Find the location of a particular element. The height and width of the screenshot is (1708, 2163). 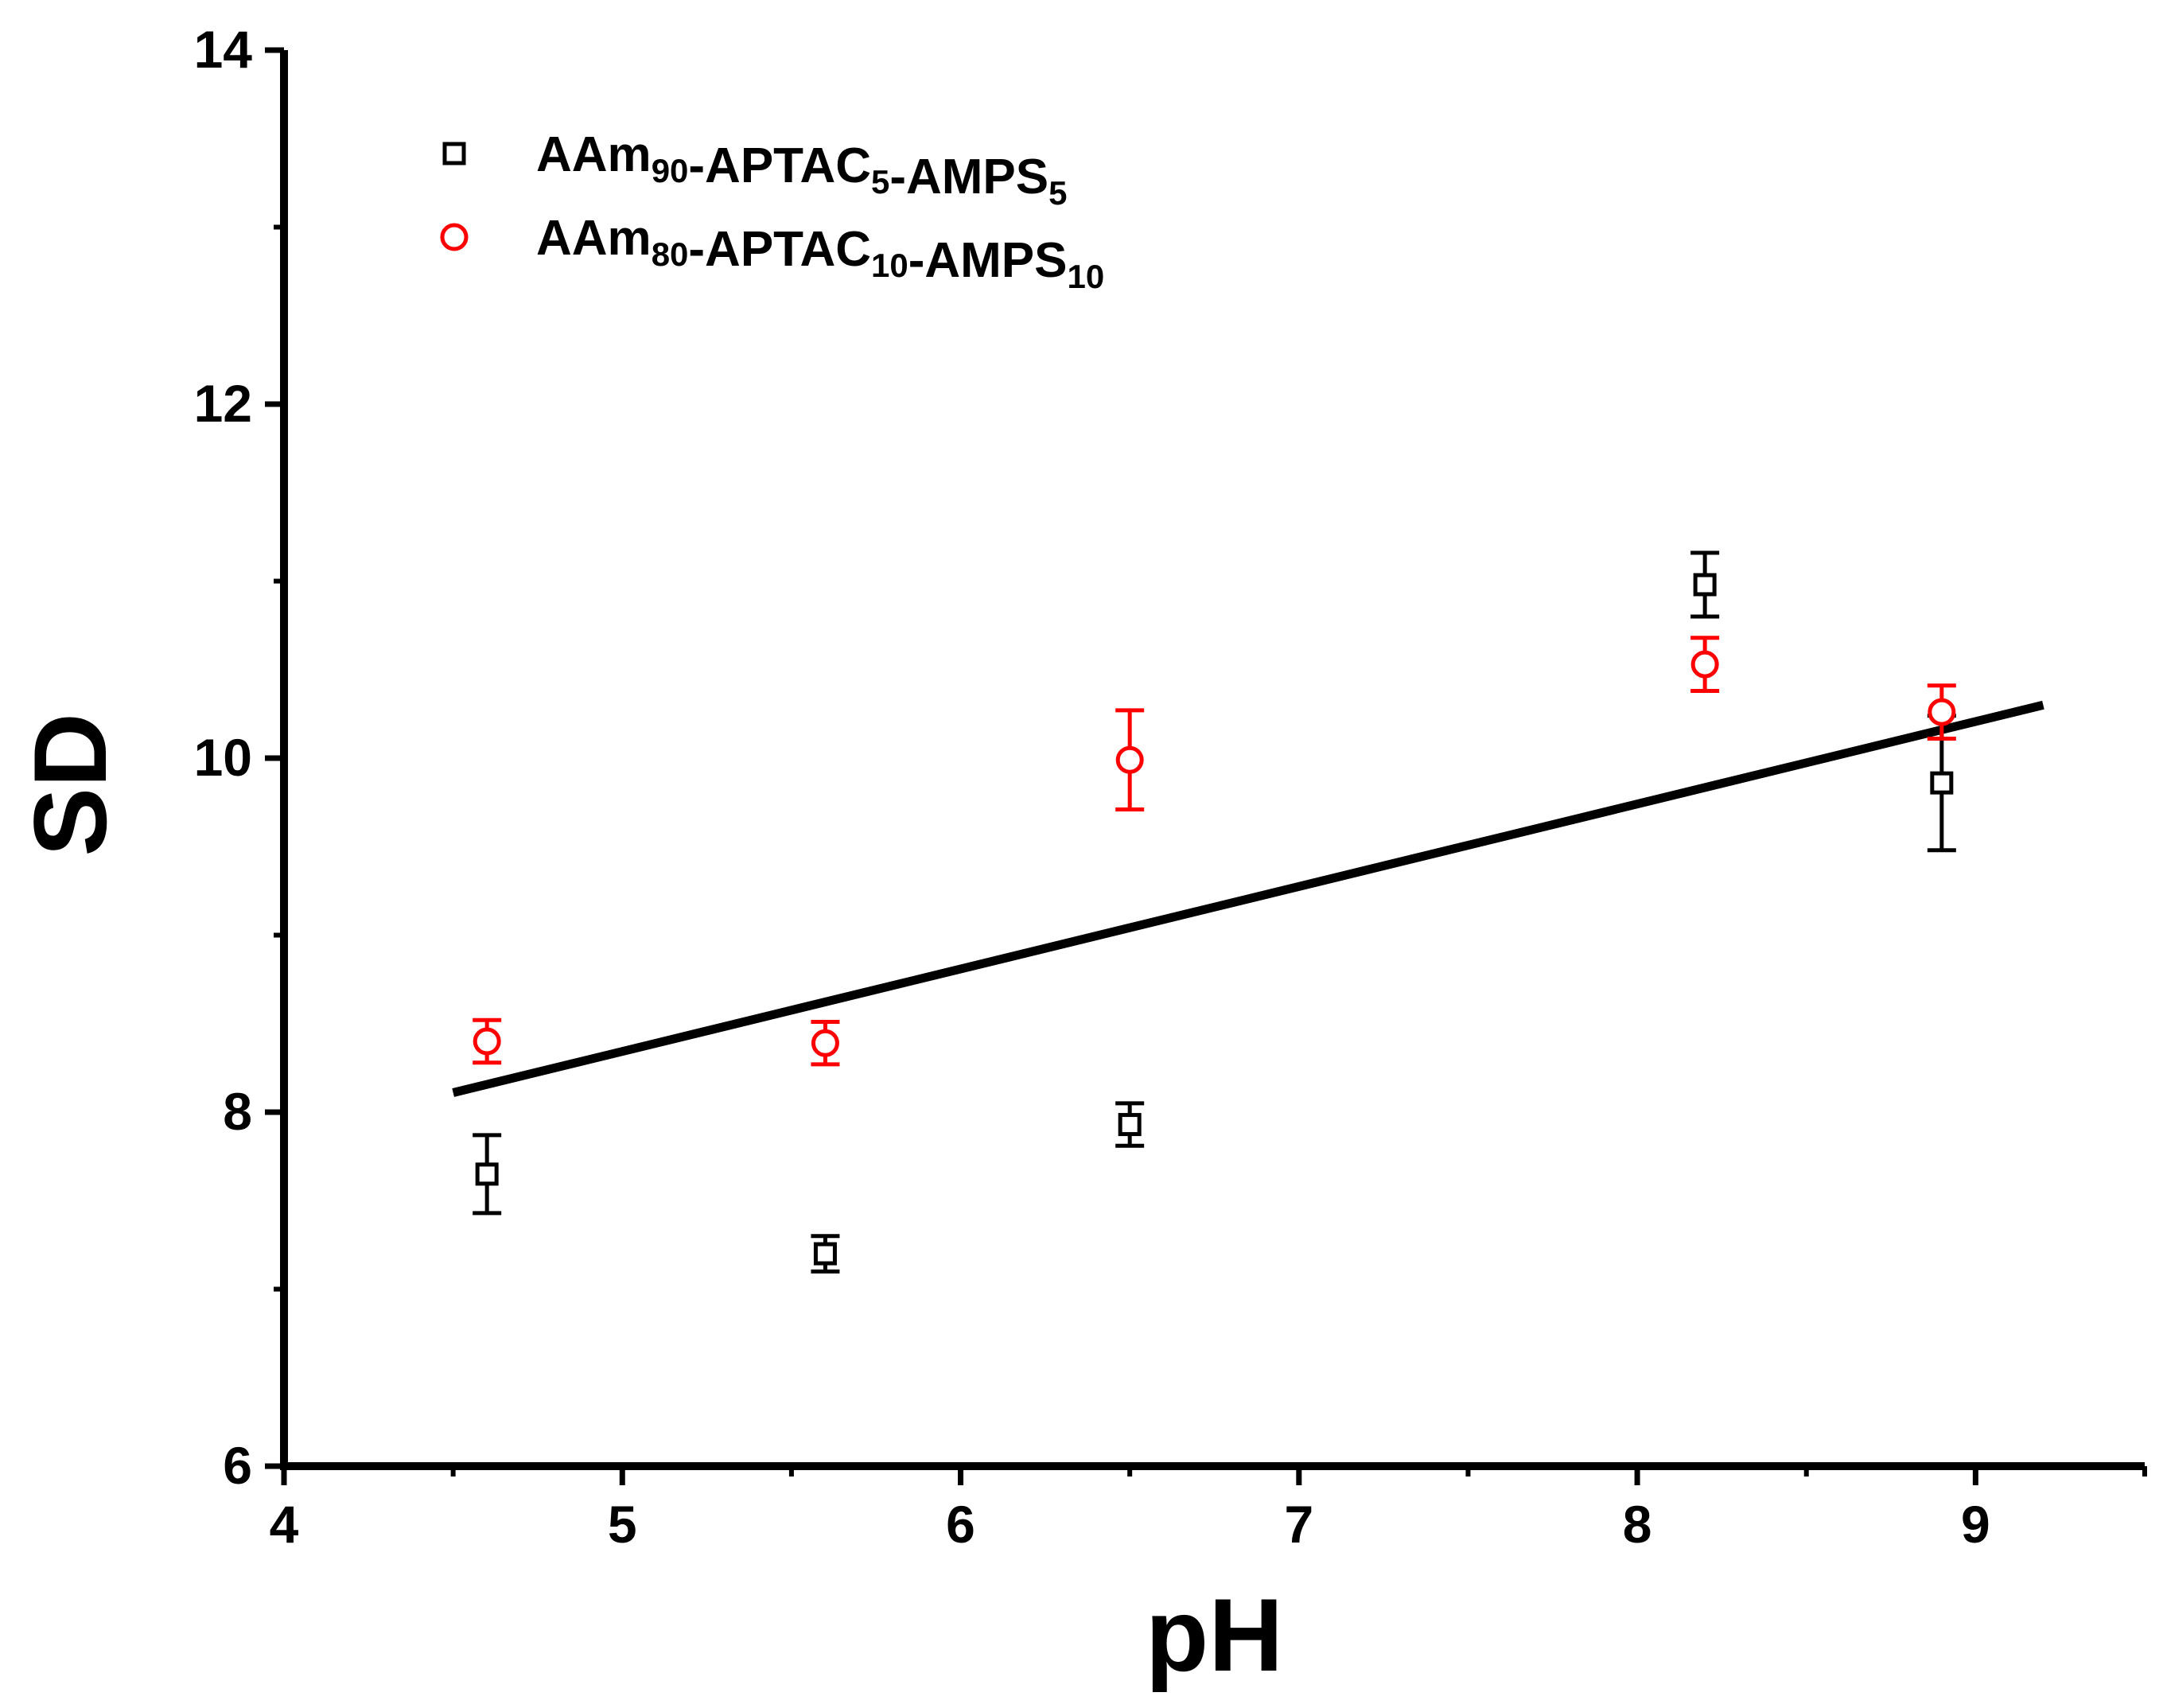

legend-label-series-2: AAm80-APTAC10-AMPS10 is located at coordinates (820, 253).